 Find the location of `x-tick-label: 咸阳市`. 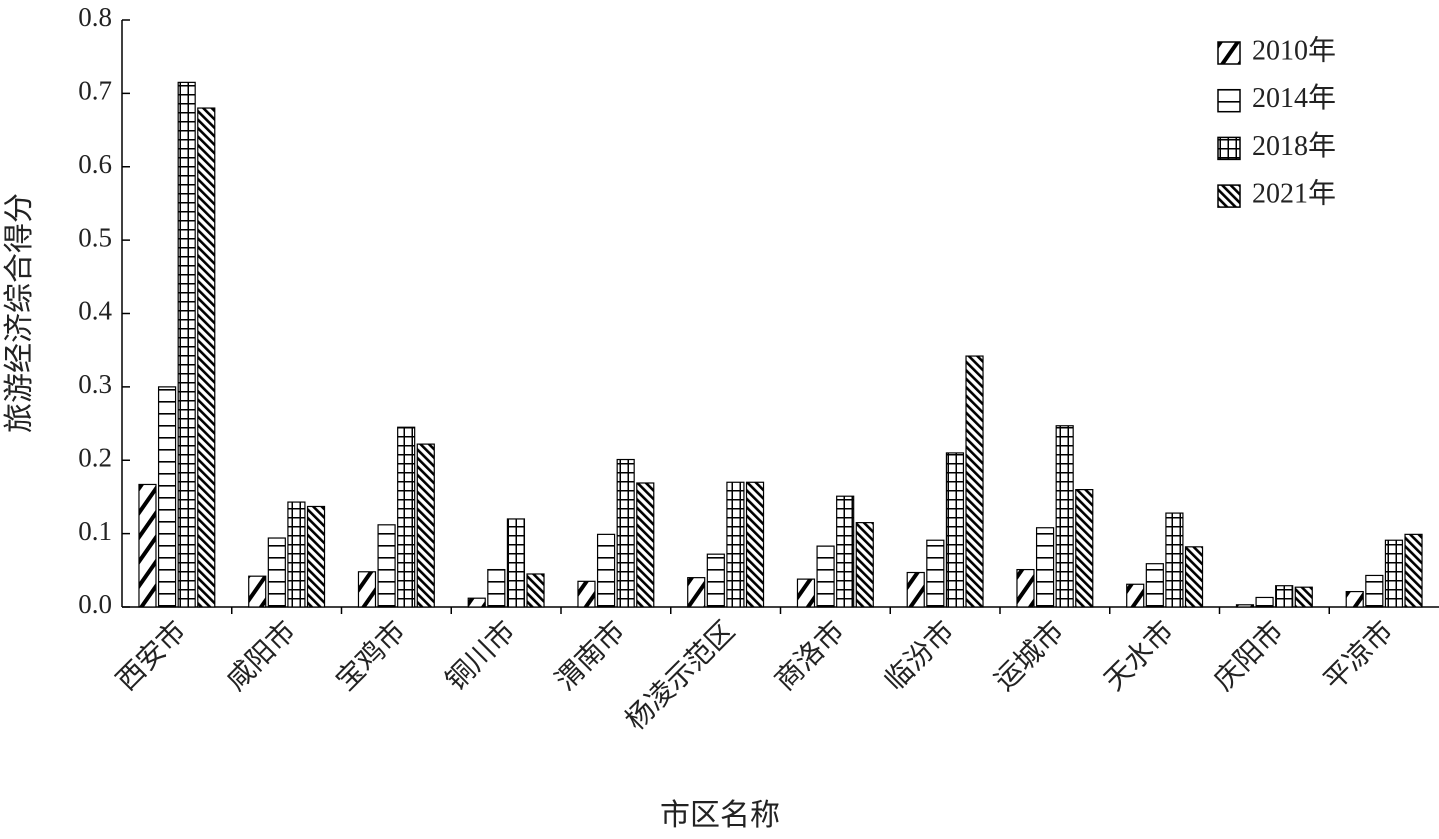

x-tick-label: 咸阳市 is located at coordinates (261, 656).